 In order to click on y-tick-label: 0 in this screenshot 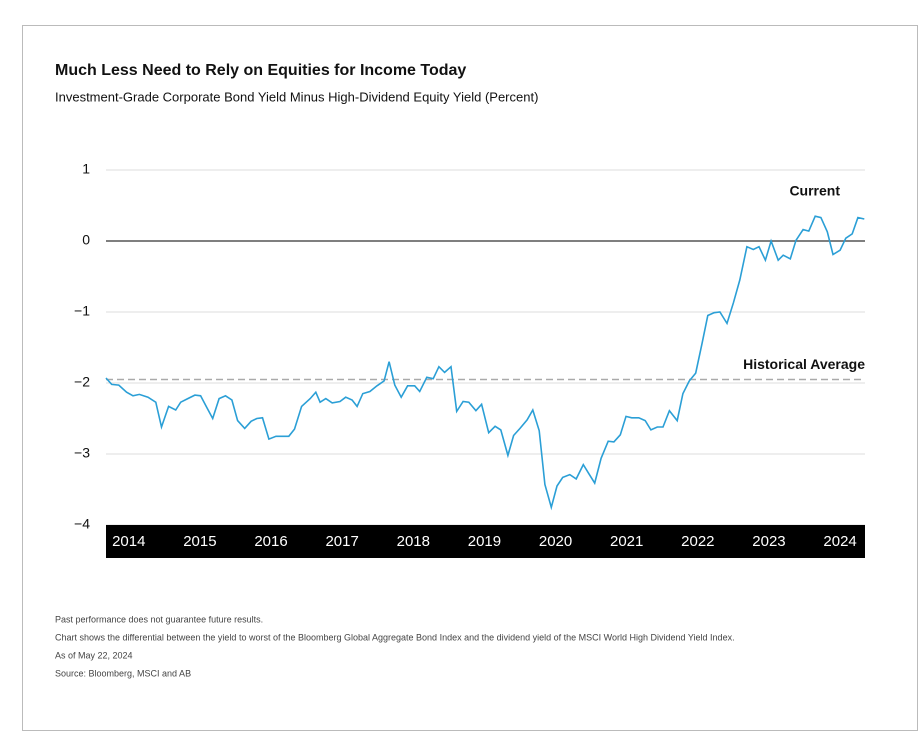, I will do `click(86, 240)`.